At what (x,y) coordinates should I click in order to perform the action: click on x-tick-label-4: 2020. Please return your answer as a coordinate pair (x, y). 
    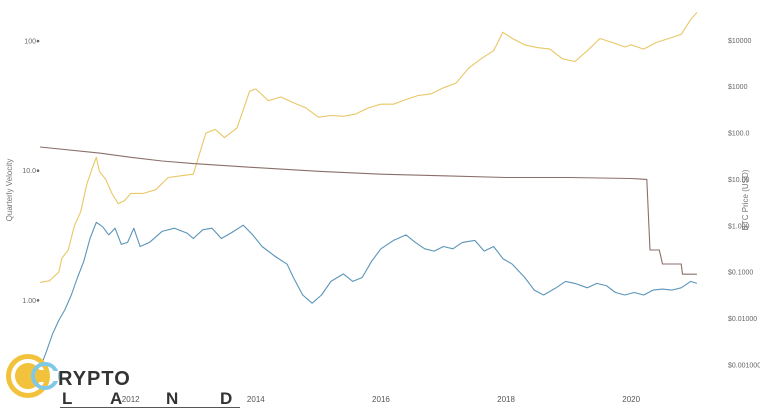
    Looking at the image, I should click on (631, 399).